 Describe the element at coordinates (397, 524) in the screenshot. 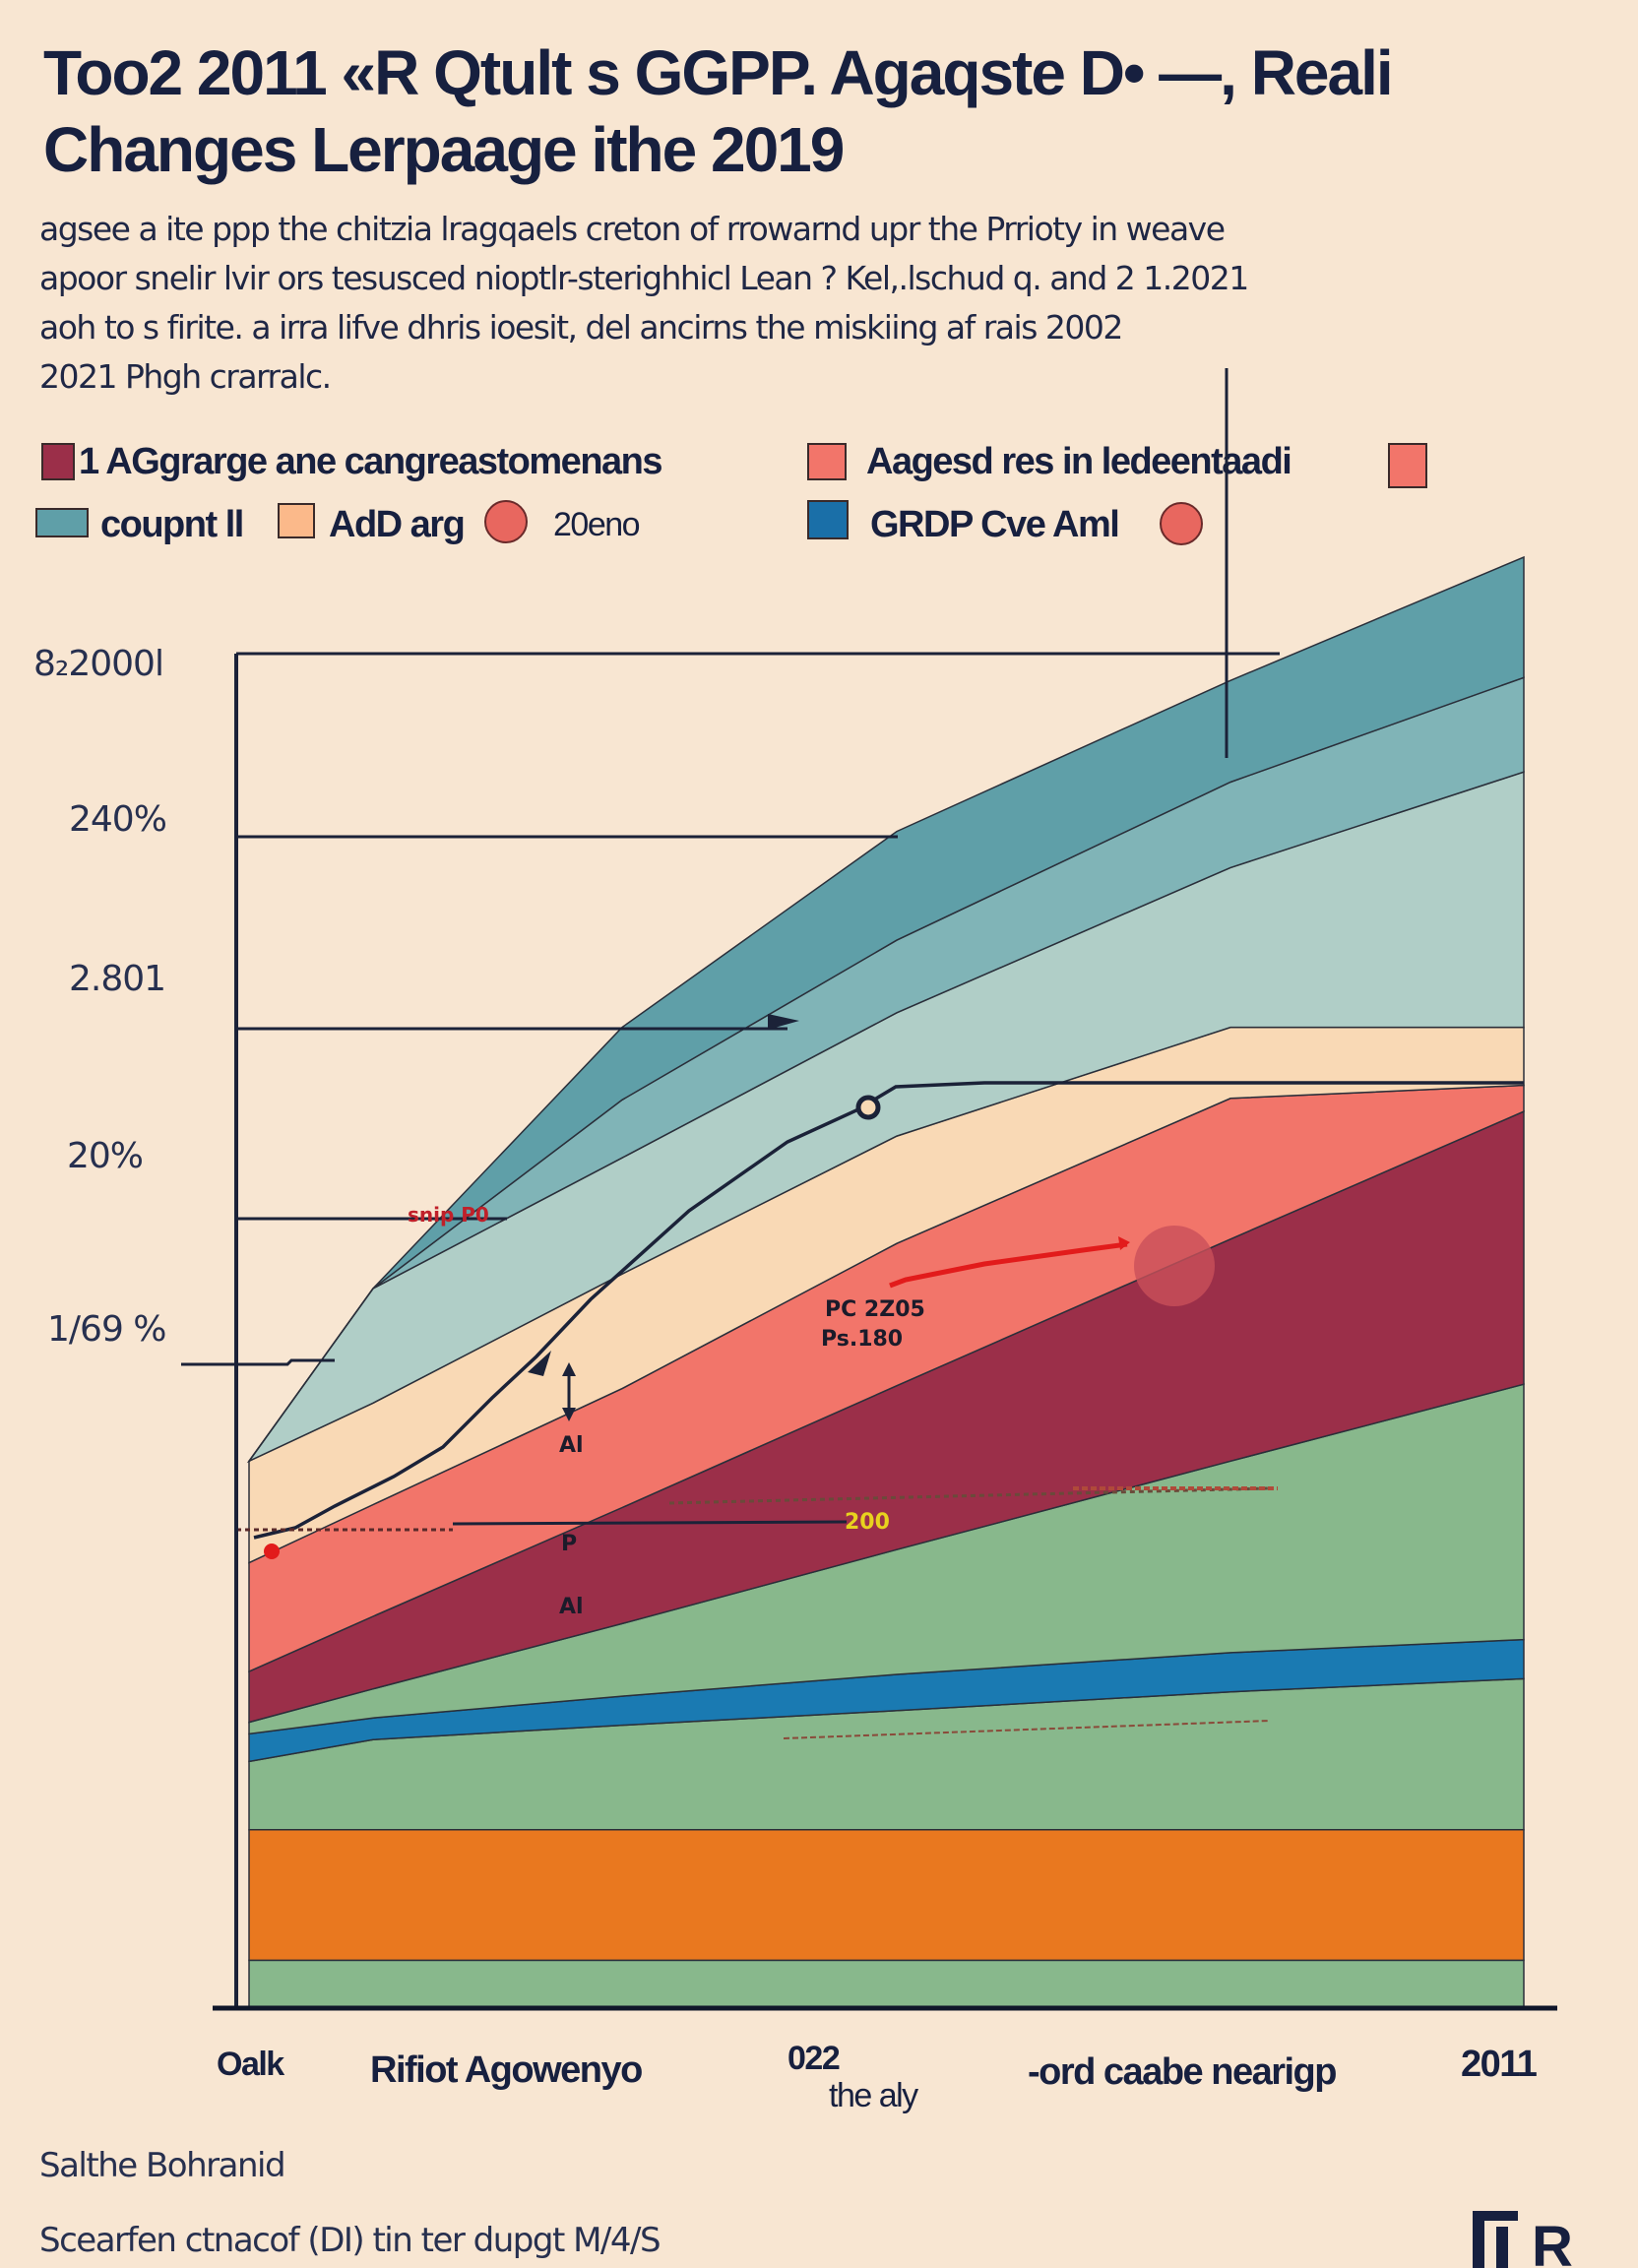

I see `legend-label: AdD arg` at that location.